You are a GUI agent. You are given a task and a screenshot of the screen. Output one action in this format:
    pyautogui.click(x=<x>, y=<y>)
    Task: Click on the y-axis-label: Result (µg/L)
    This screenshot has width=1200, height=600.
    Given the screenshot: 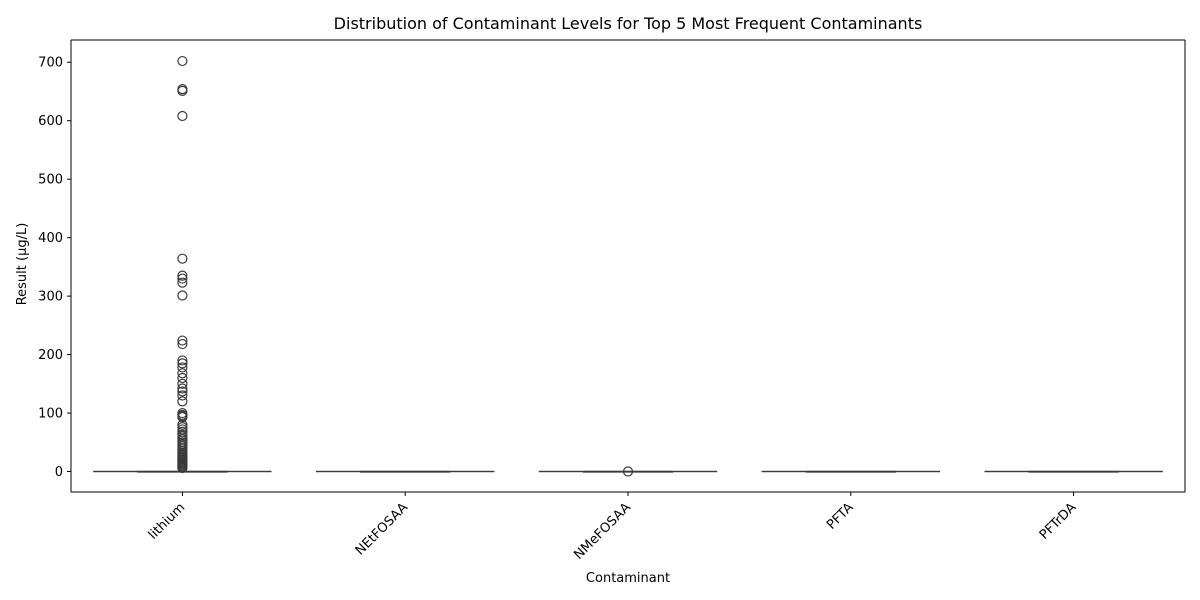 What is the action you would take?
    pyautogui.click(x=22, y=264)
    